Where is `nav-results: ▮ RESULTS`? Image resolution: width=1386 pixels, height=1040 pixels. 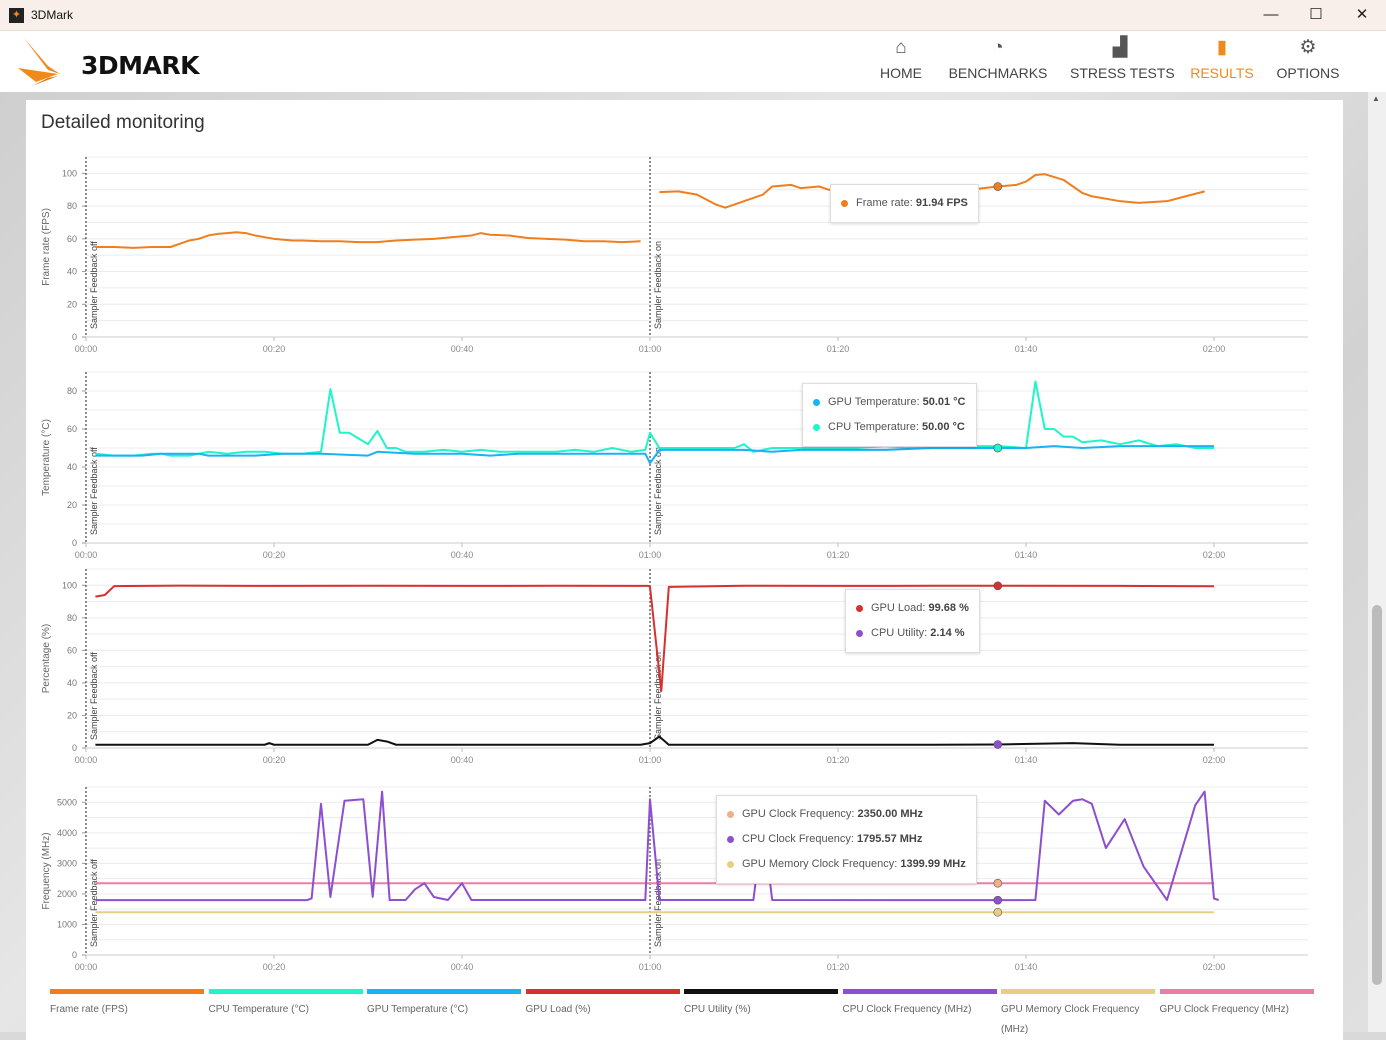 nav-results: ▮ RESULTS is located at coordinates (1222, 56).